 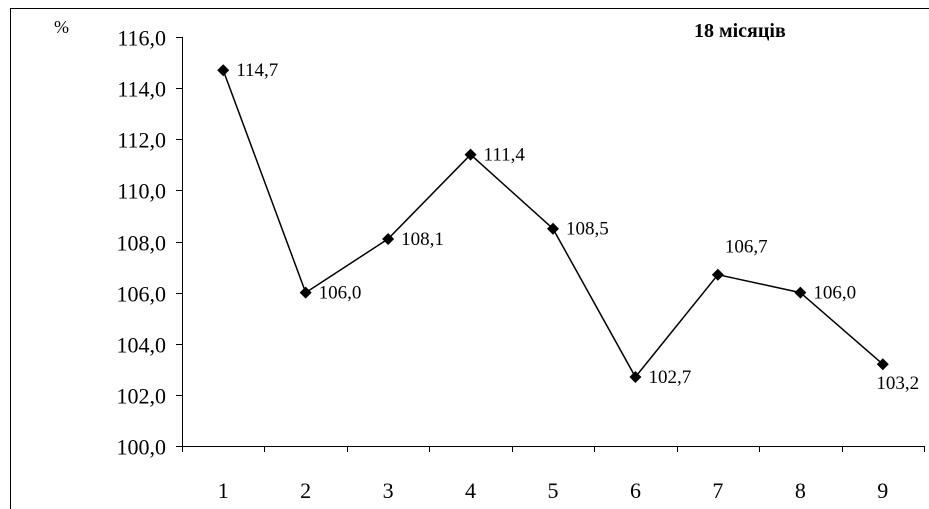 I want to click on x-tick-label: 1, so click(x=223, y=490).